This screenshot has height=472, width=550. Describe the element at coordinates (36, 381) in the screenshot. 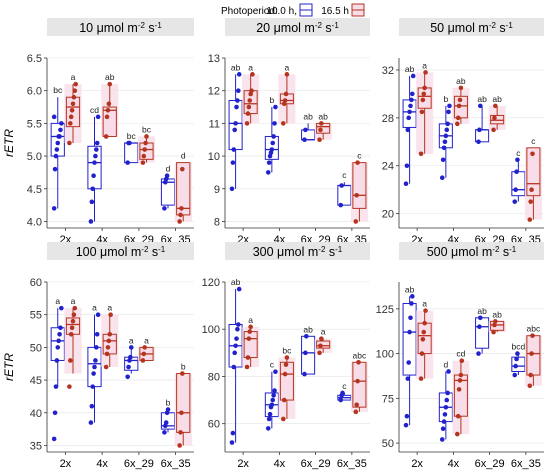

I see `y-tick-label: 45` at that location.